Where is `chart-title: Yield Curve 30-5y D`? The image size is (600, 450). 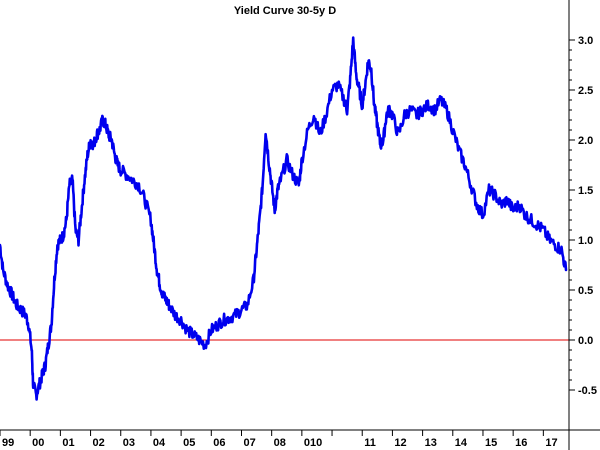 chart-title: Yield Curve 30-5y D is located at coordinates (285, 11).